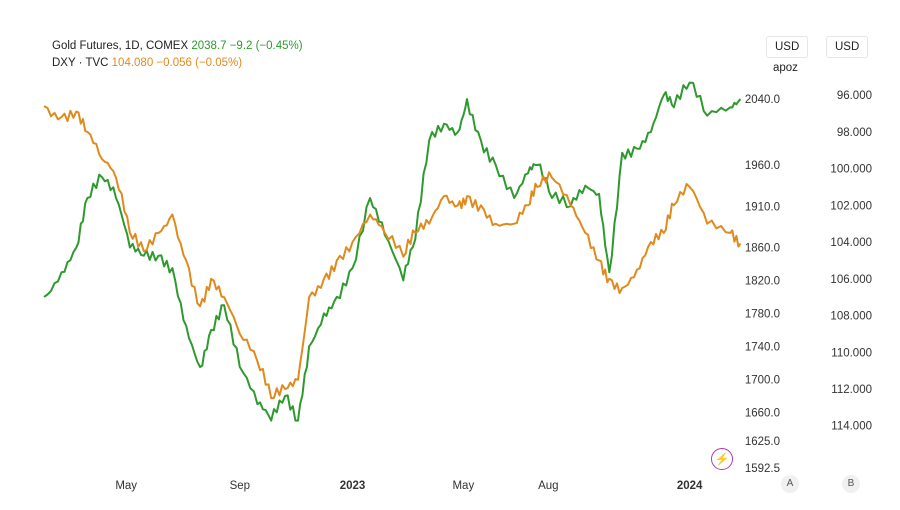  I want to click on legend-dxy: DXY · TVC 104.080 −0.056 (−0.05%), so click(177, 63).